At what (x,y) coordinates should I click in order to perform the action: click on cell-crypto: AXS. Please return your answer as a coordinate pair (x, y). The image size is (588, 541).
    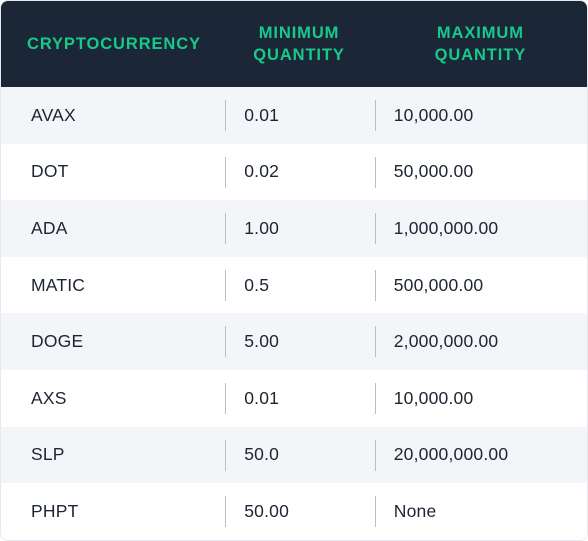
    Looking at the image, I should click on (49, 397).